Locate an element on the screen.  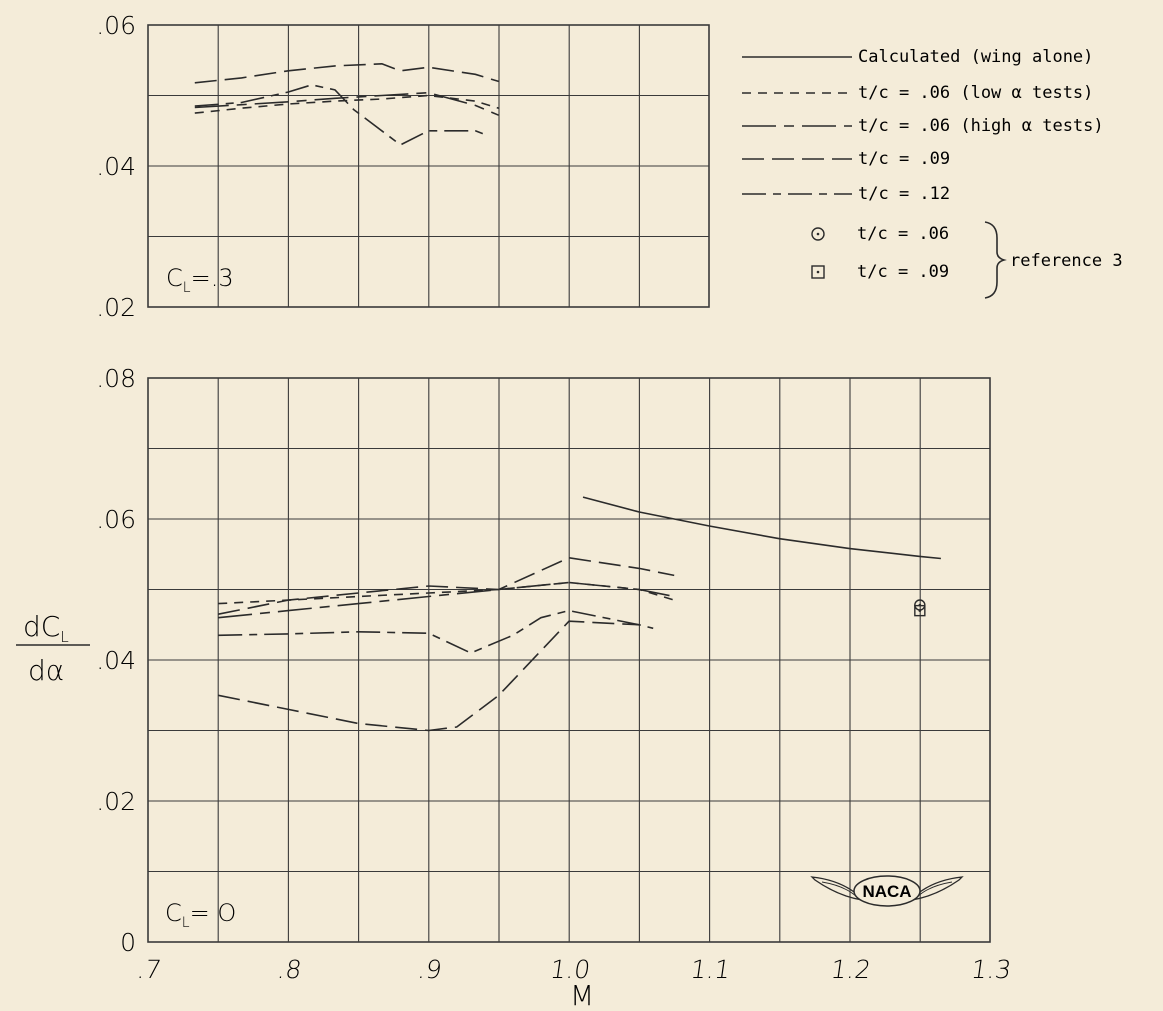
top-y-tick-label: .06 is located at coordinates (116, 25).